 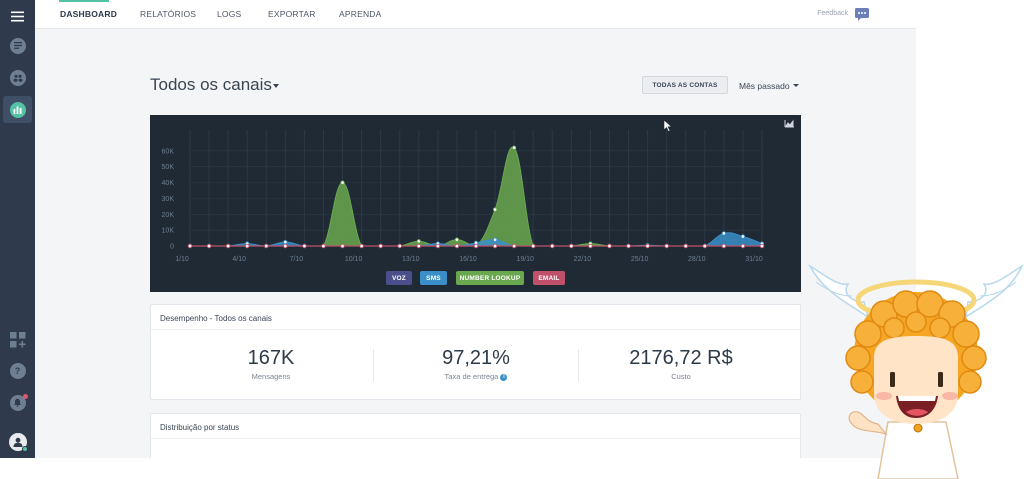 I want to click on tab-learn: APRENDA, so click(x=360, y=14).